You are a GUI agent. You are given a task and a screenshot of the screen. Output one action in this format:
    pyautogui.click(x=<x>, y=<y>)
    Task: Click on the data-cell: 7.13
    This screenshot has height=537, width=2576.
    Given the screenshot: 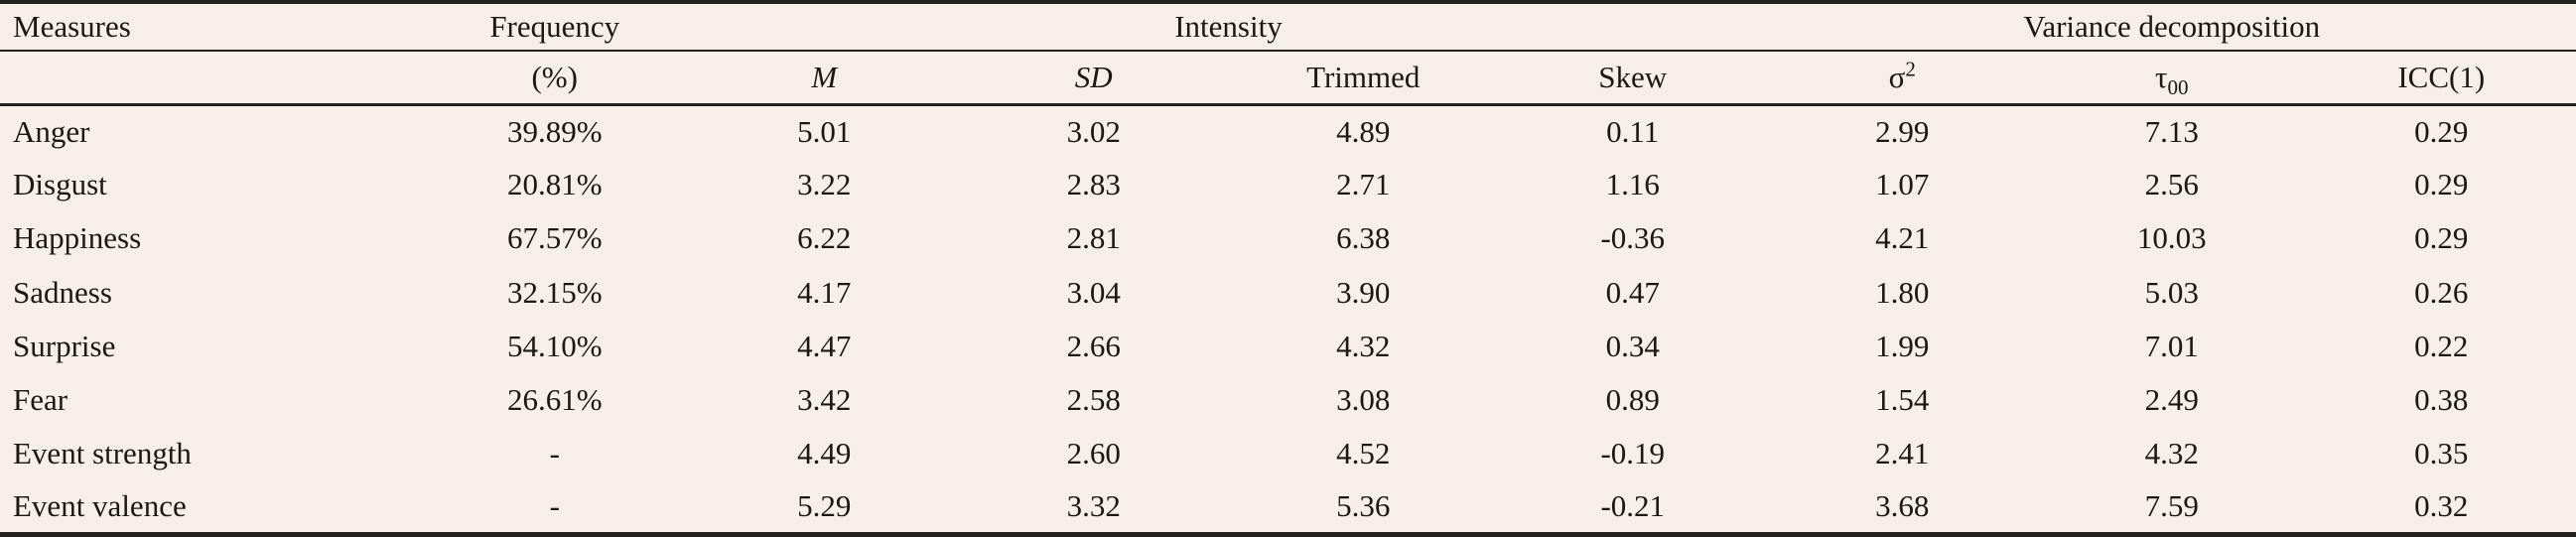 What is the action you would take?
    pyautogui.click(x=2171, y=131)
    